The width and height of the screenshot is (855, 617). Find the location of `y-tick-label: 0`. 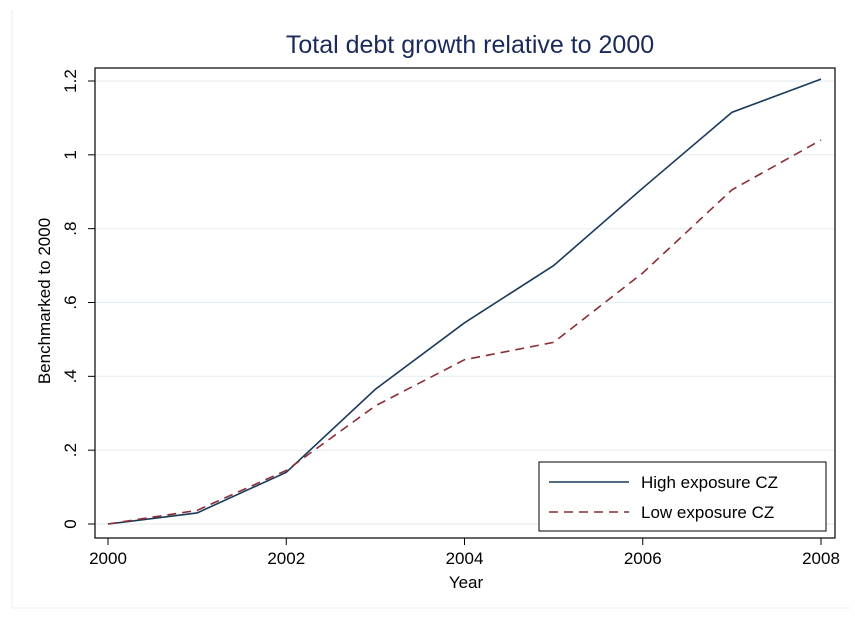

y-tick-label: 0 is located at coordinates (70, 523).